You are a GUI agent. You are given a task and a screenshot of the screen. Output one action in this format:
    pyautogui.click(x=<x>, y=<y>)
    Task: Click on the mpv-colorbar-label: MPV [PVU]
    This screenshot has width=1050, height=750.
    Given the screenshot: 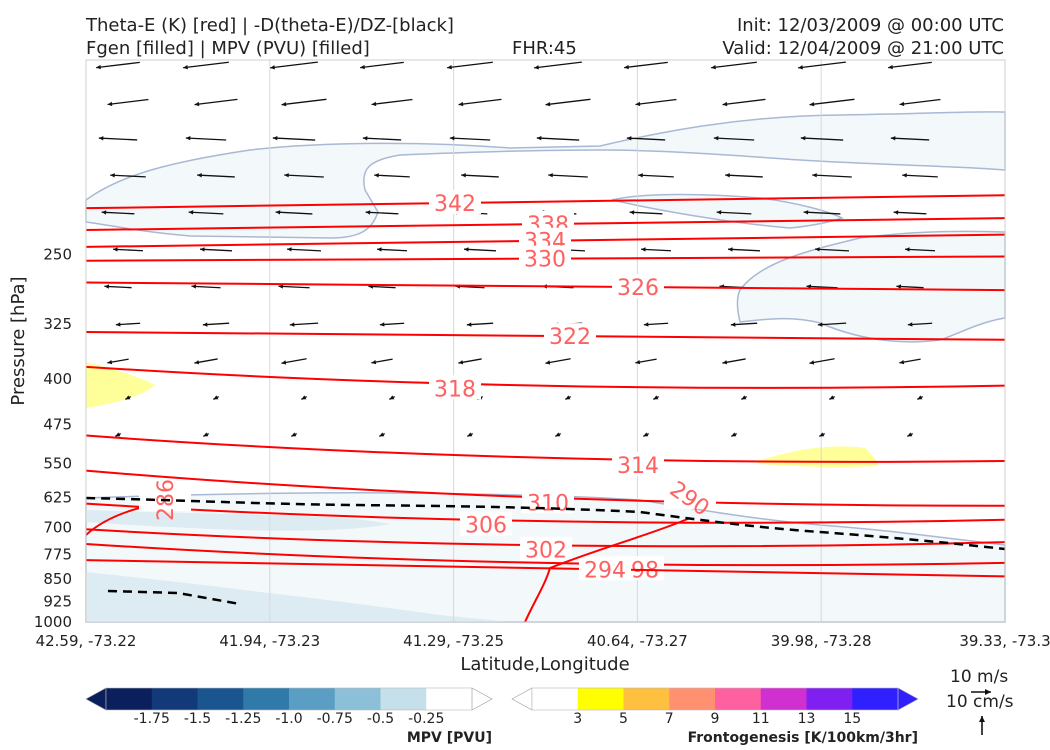 What is the action you would take?
    pyautogui.click(x=449, y=738)
    